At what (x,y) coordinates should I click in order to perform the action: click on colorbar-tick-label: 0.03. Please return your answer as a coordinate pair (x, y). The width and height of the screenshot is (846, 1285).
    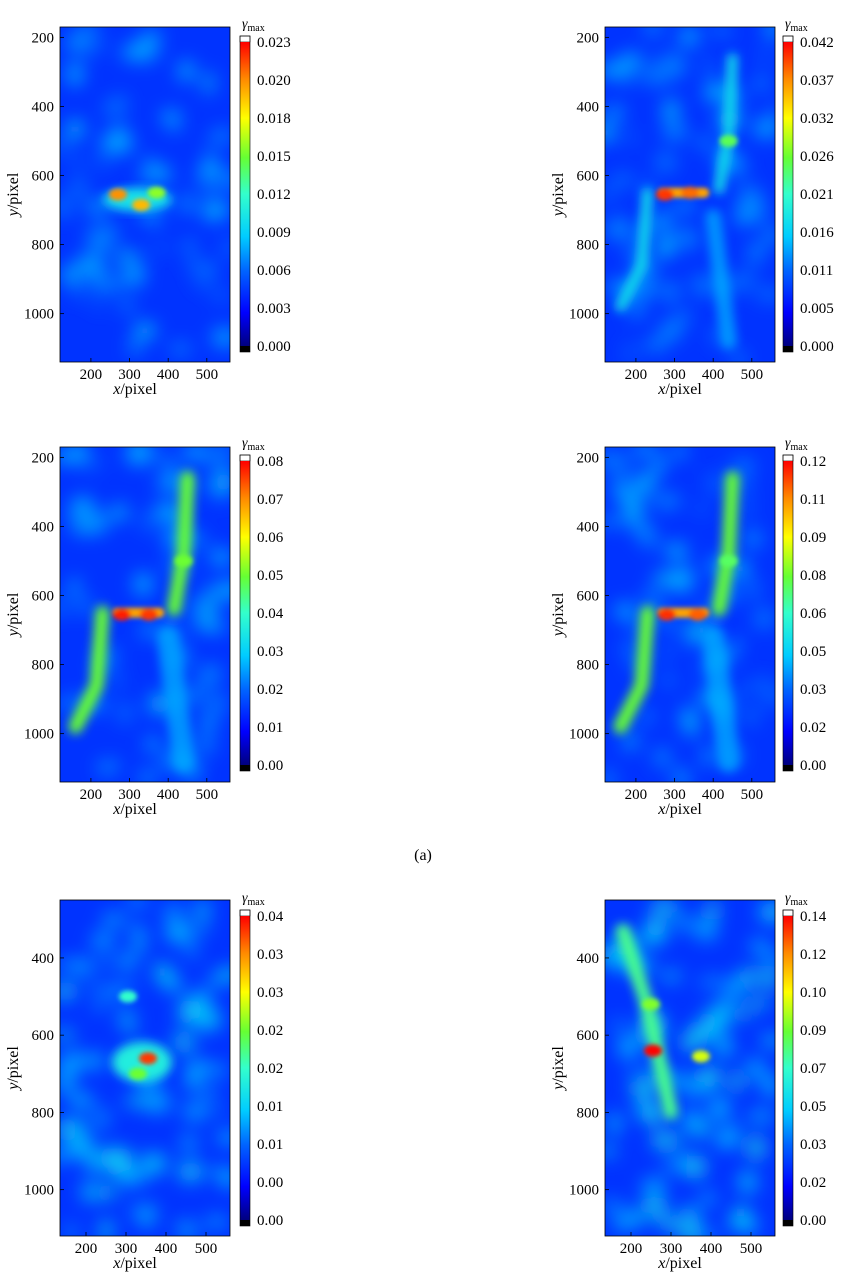
    Looking at the image, I should click on (270, 955).